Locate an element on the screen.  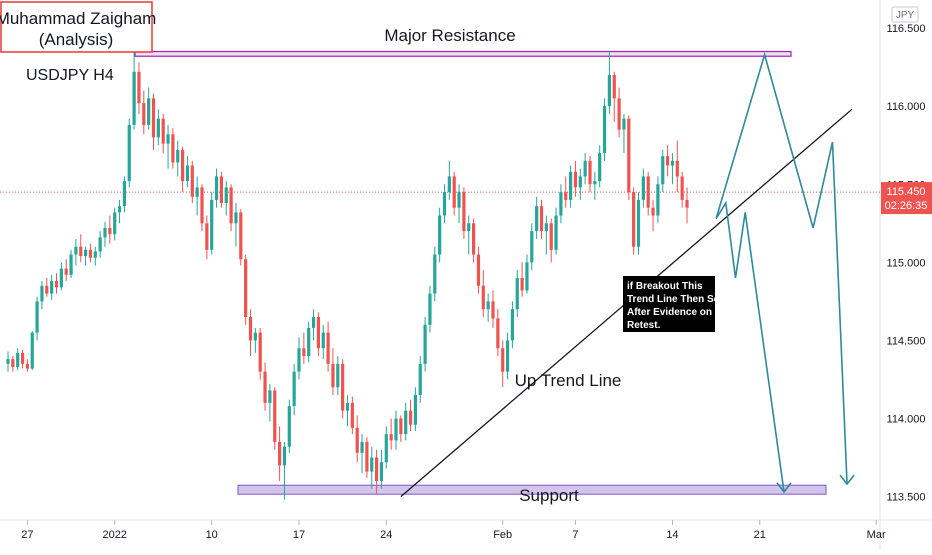
currency-badge: JPY is located at coordinates (905, 14).